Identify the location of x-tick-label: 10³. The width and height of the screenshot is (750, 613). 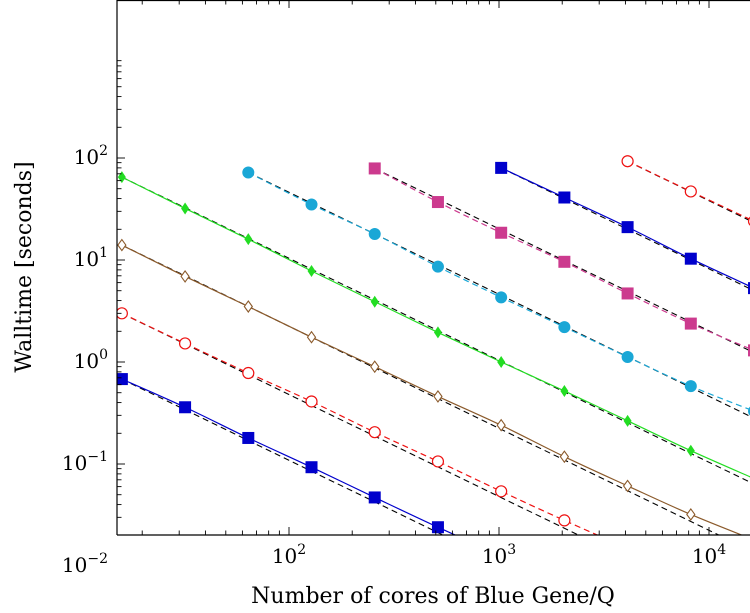
(499, 555).